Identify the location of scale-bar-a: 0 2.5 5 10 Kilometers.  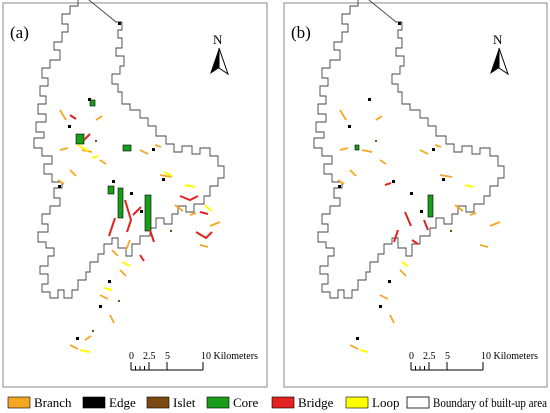
(193, 361).